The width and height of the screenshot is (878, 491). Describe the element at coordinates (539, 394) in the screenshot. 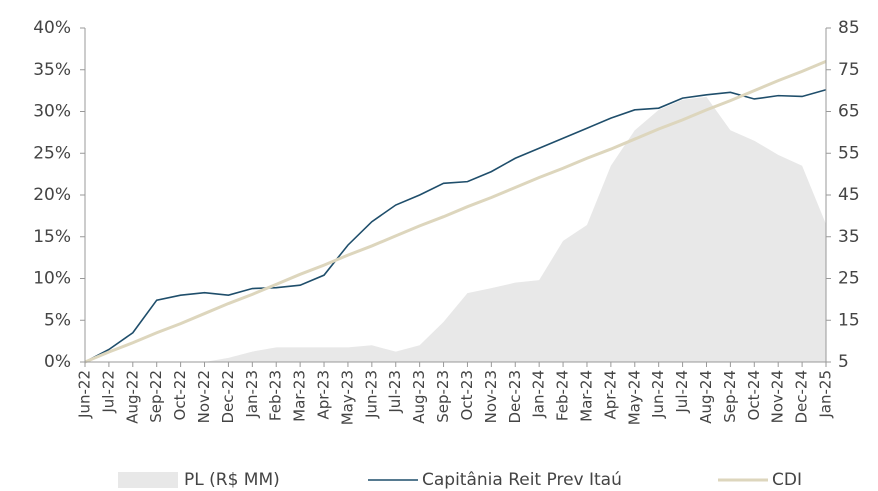

I see `x-tick-label: Jan-24` at that location.